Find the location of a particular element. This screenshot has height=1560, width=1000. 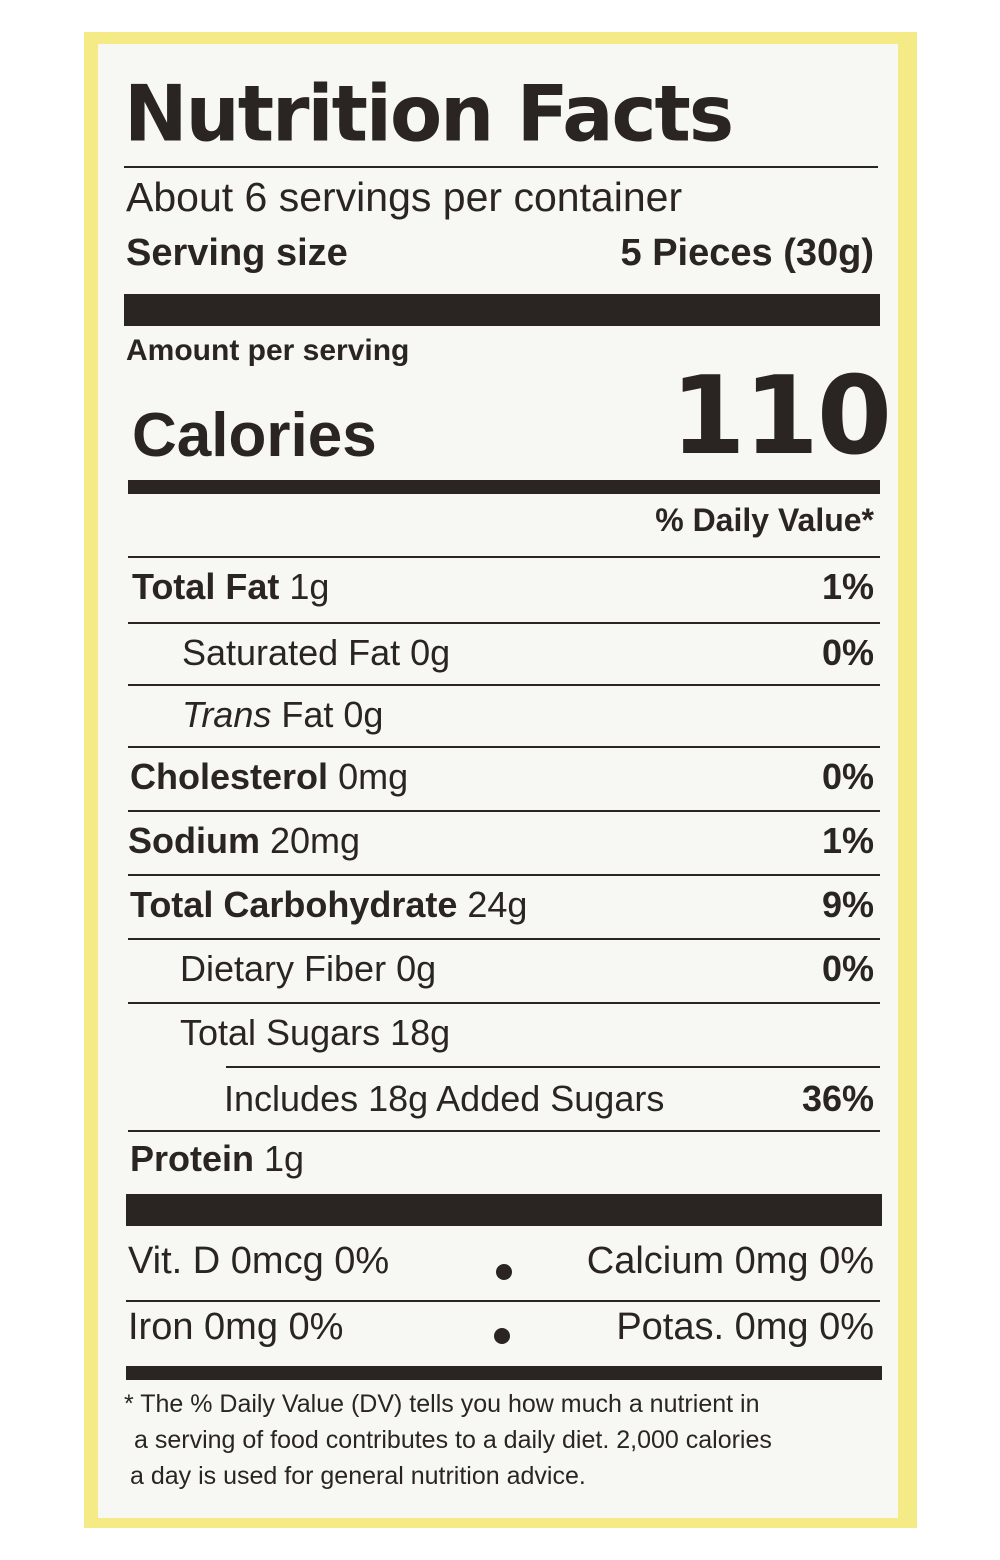

nutrient-total-sugars: Total Sugars 18g is located at coordinates (315, 1032).